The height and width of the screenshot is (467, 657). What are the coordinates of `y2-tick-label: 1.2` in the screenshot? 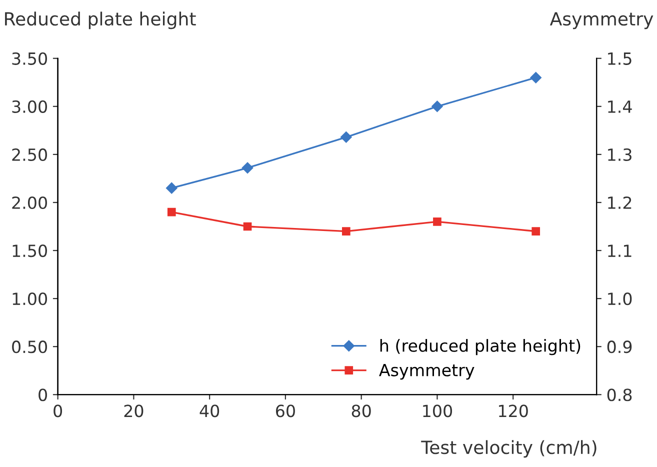 It's located at (620, 202).